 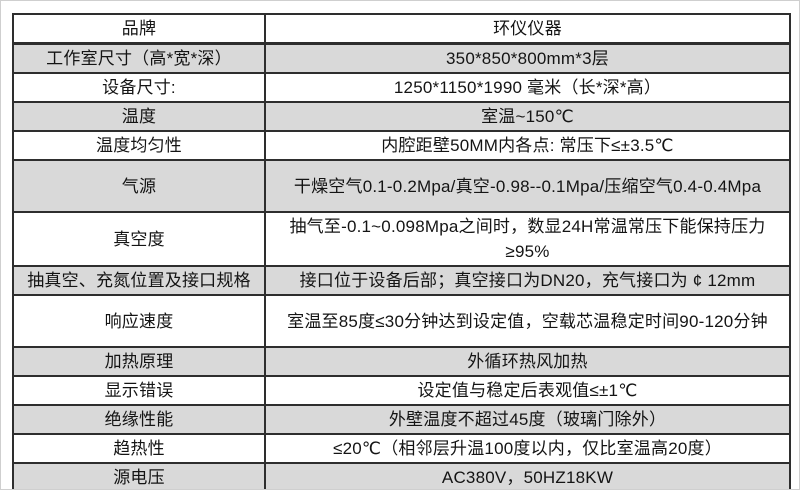 I want to click on table-row: 品牌 环仪仪器, so click(x=401, y=29).